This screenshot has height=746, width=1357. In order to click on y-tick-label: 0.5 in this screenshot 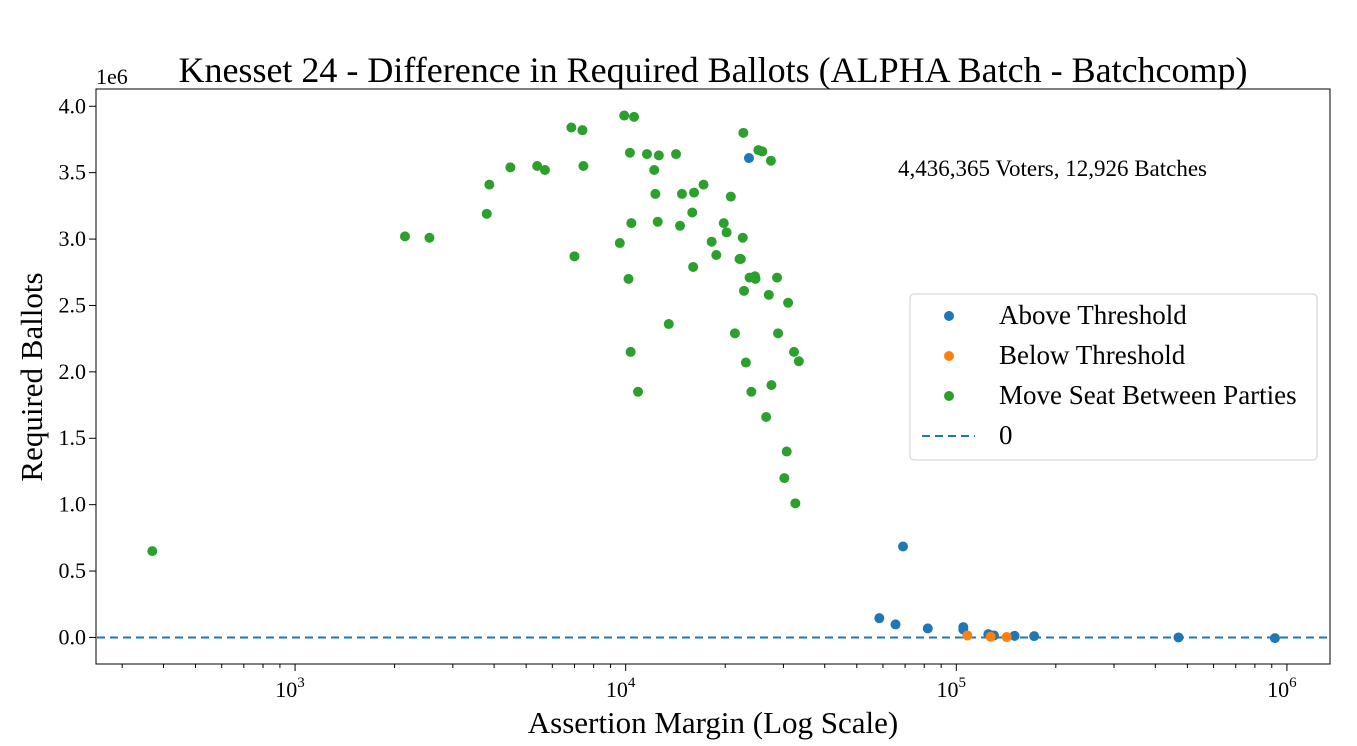, I will do `click(73, 570)`.